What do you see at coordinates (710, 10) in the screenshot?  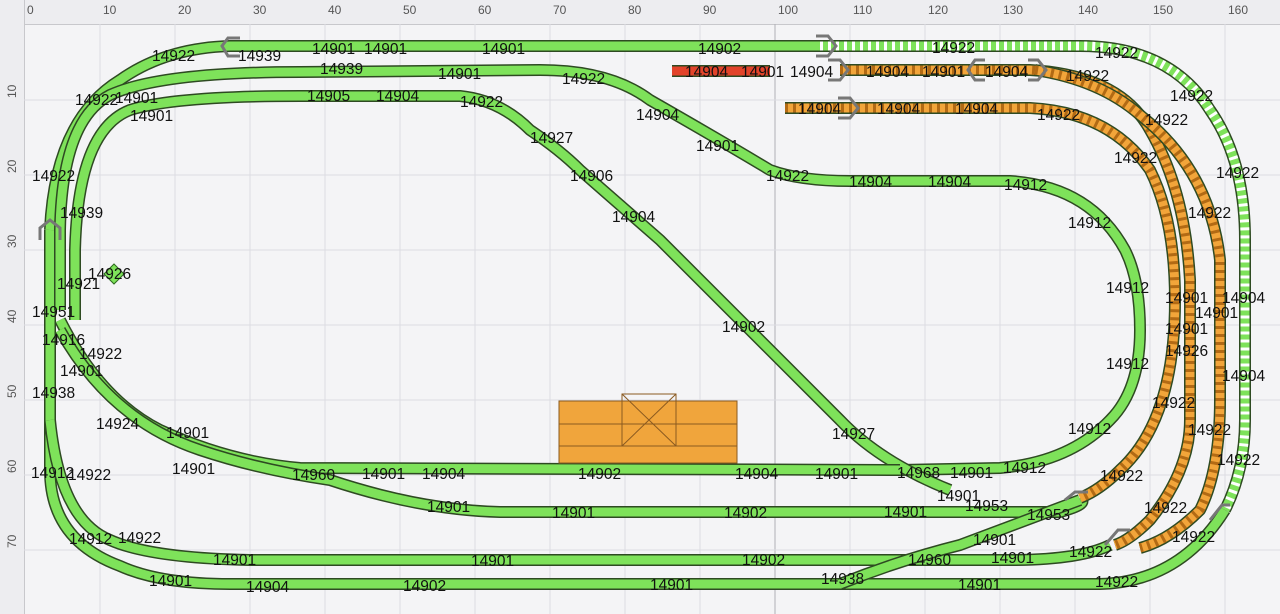 I see `svg-text: 90` at bounding box center [710, 10].